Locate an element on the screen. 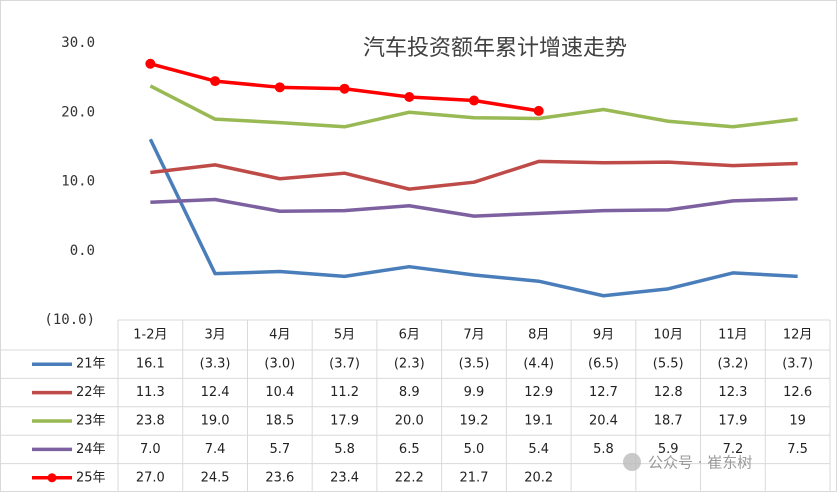 Image resolution: width=837 pixels, height=496 pixels. table-value: 19.1 is located at coordinates (538, 421).